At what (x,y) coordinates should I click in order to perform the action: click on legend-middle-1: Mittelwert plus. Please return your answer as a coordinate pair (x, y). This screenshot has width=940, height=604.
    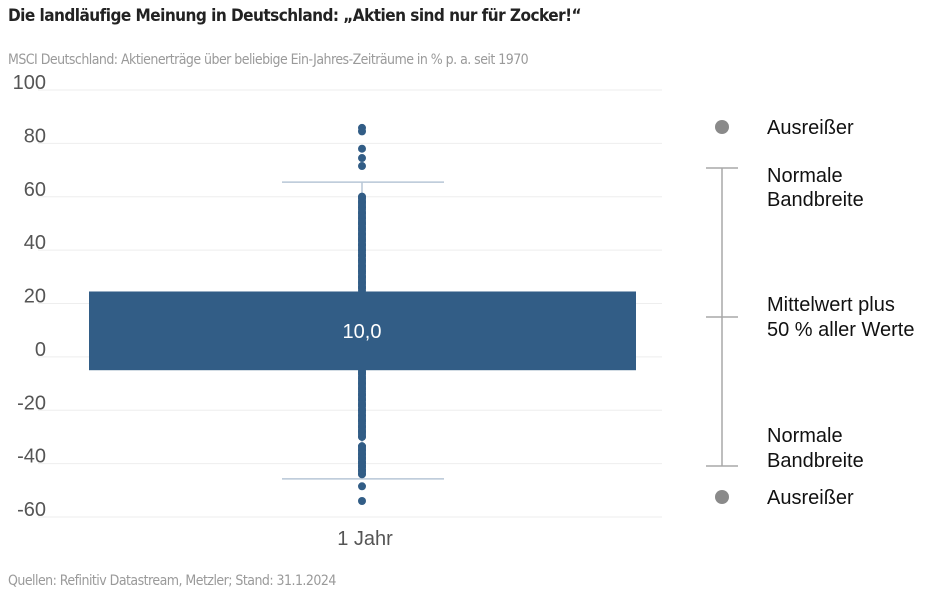
    Looking at the image, I should click on (831, 305).